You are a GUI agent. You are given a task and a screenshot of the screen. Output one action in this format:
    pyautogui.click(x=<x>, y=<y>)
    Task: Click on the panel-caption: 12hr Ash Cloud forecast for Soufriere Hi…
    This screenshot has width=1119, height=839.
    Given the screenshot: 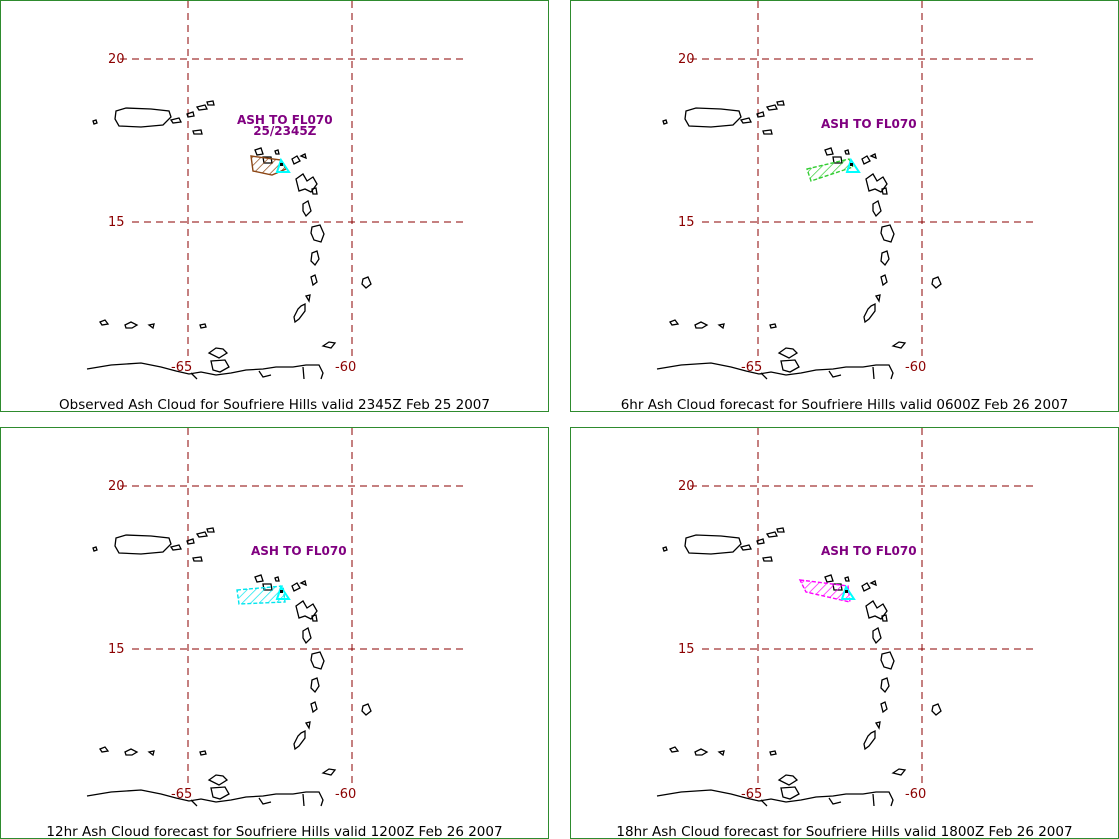 What is the action you would take?
    pyautogui.click(x=274, y=831)
    